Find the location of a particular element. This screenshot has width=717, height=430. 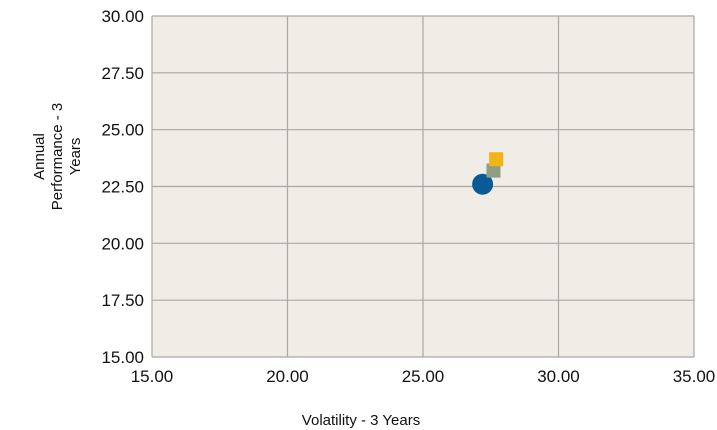

y-tick-labels: 30.00 27.50 25.00 22.50 20.00 17.50 15.00 is located at coordinates (122, 187).